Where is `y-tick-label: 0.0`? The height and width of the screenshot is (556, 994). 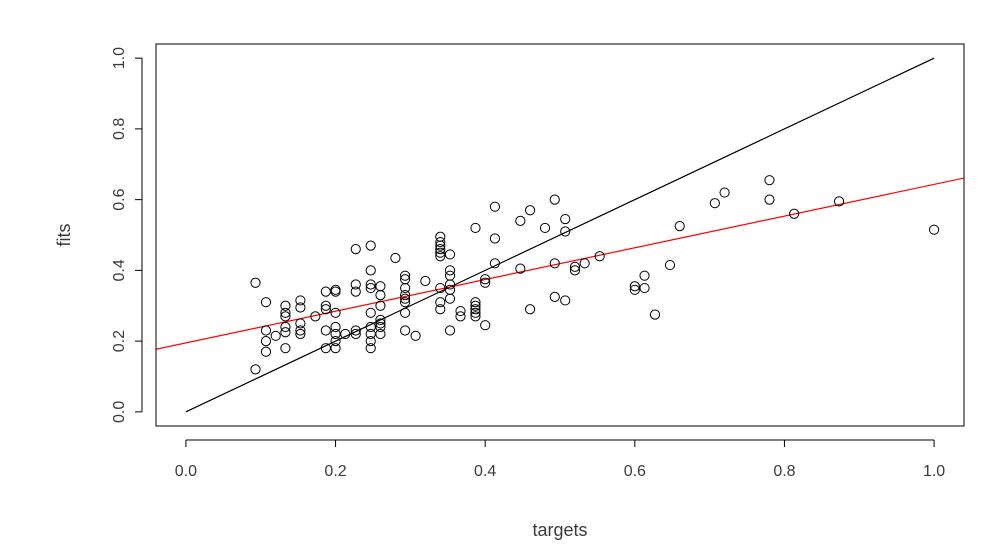
y-tick-label: 0.0 is located at coordinates (119, 412).